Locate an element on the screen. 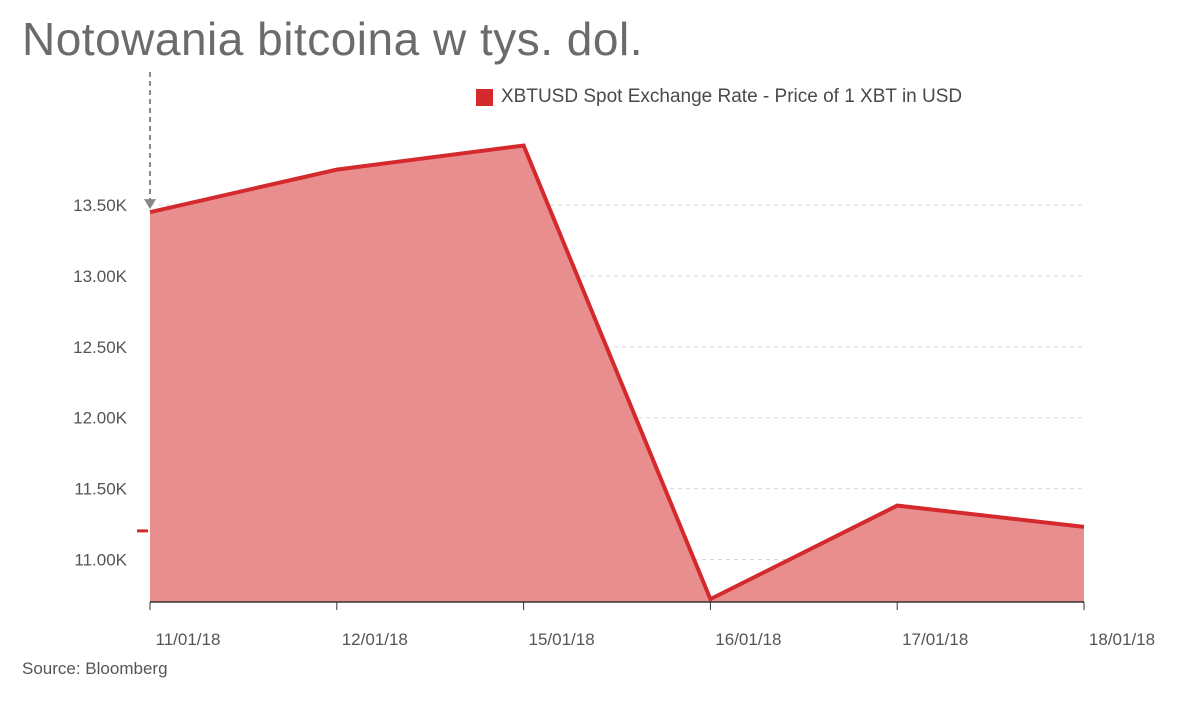  x-tick-label: 16/01/18 is located at coordinates (748, 639).